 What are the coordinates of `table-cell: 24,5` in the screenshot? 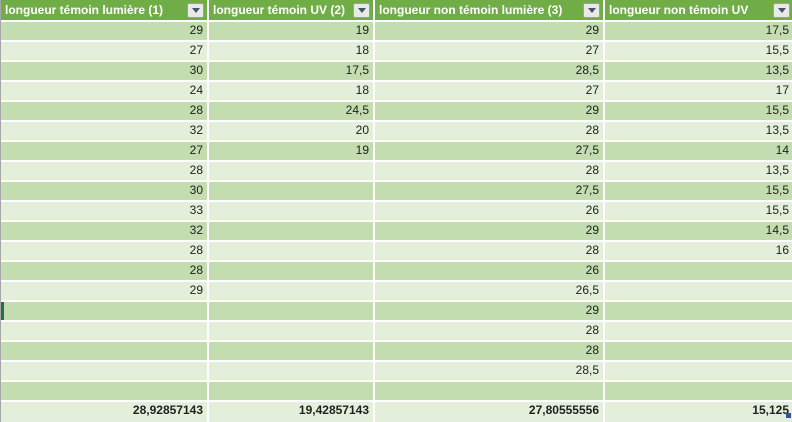 It's located at (292, 112).